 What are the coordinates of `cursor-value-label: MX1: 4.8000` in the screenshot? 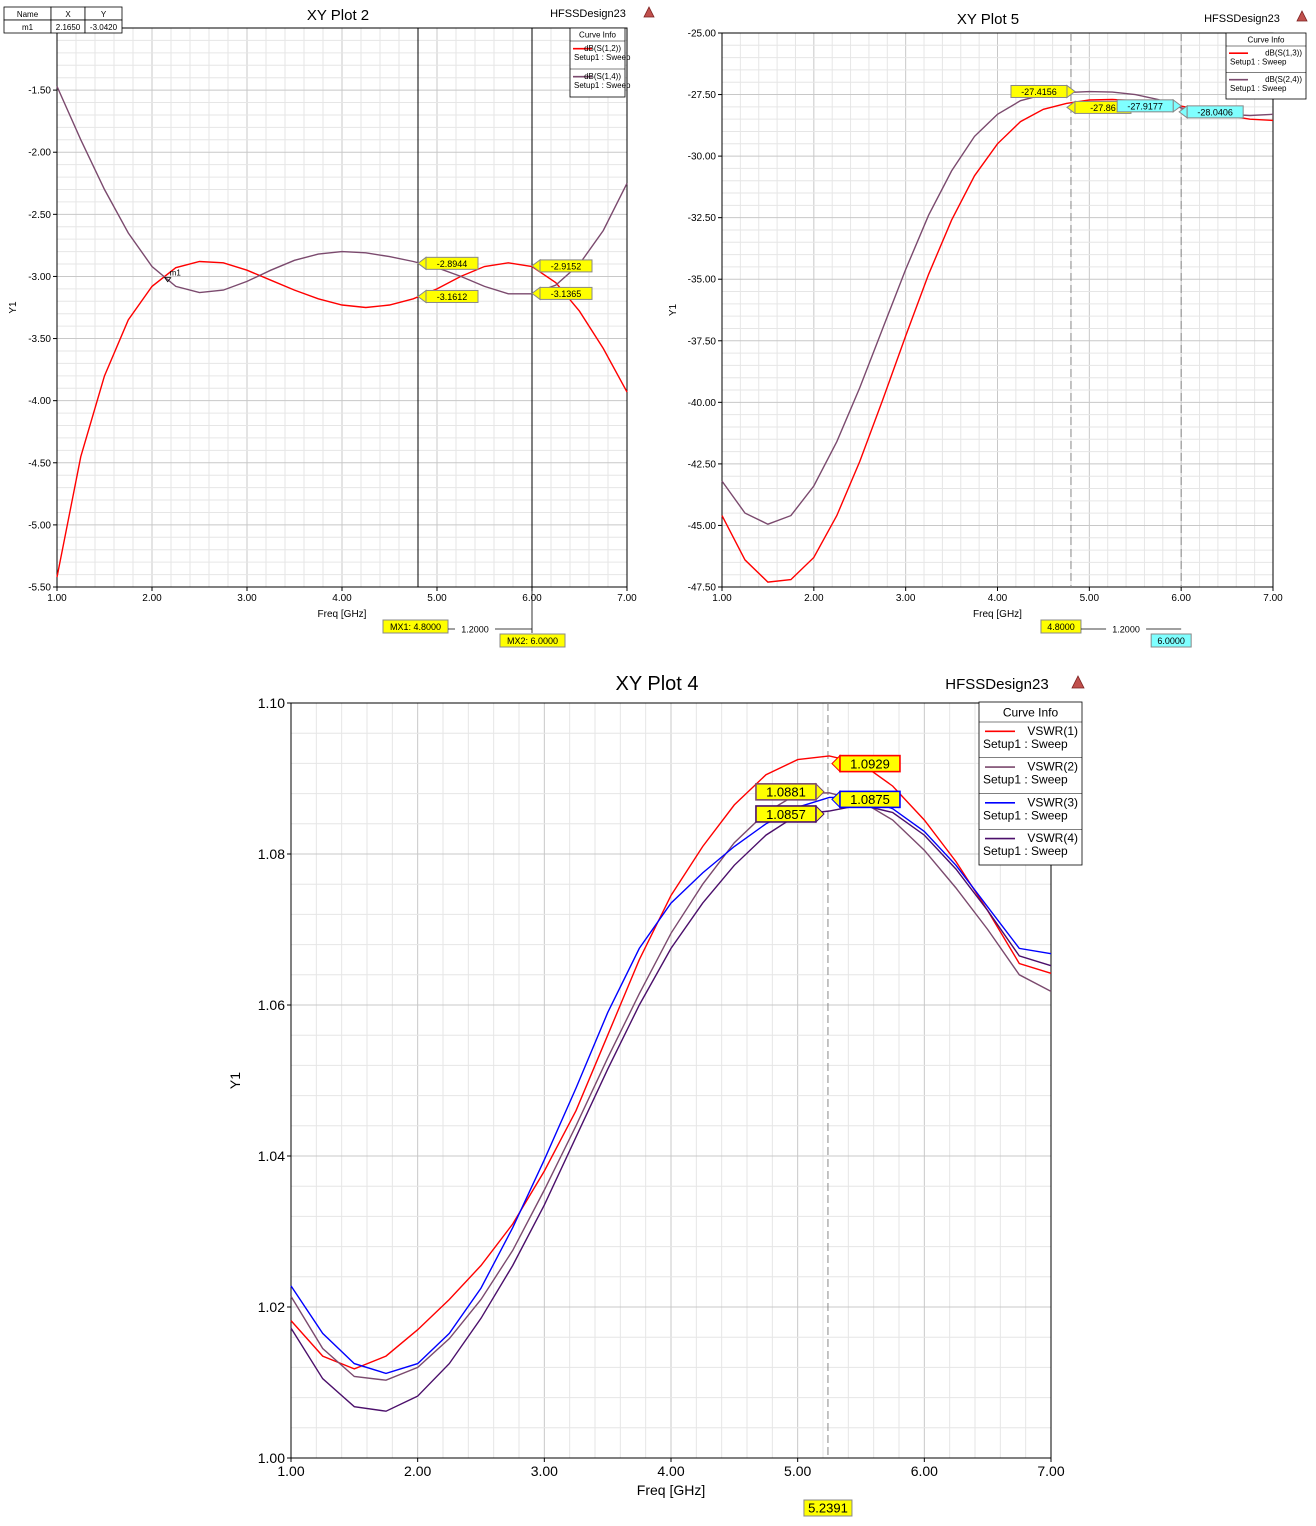 It's located at (415, 627).